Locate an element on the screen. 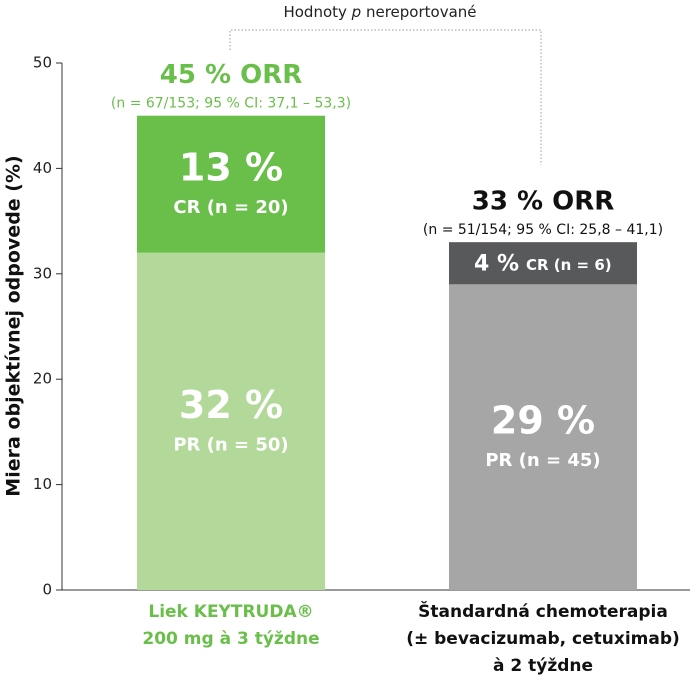 The width and height of the screenshot is (700, 685). annotation-italic: p is located at coordinates (356, 12).